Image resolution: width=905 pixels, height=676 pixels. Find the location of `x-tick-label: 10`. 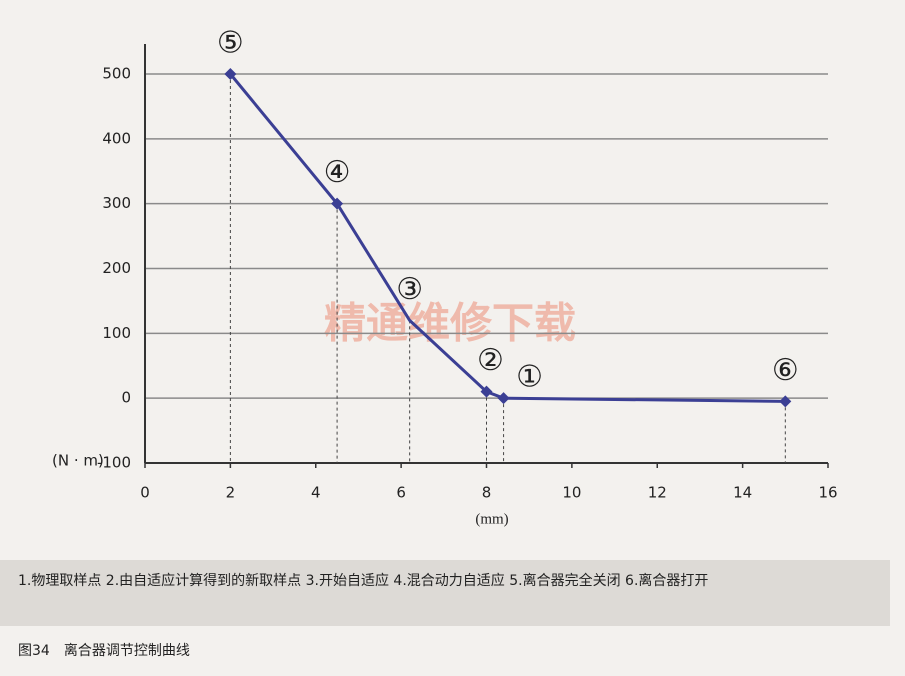

x-tick-label: 10 is located at coordinates (571, 493).